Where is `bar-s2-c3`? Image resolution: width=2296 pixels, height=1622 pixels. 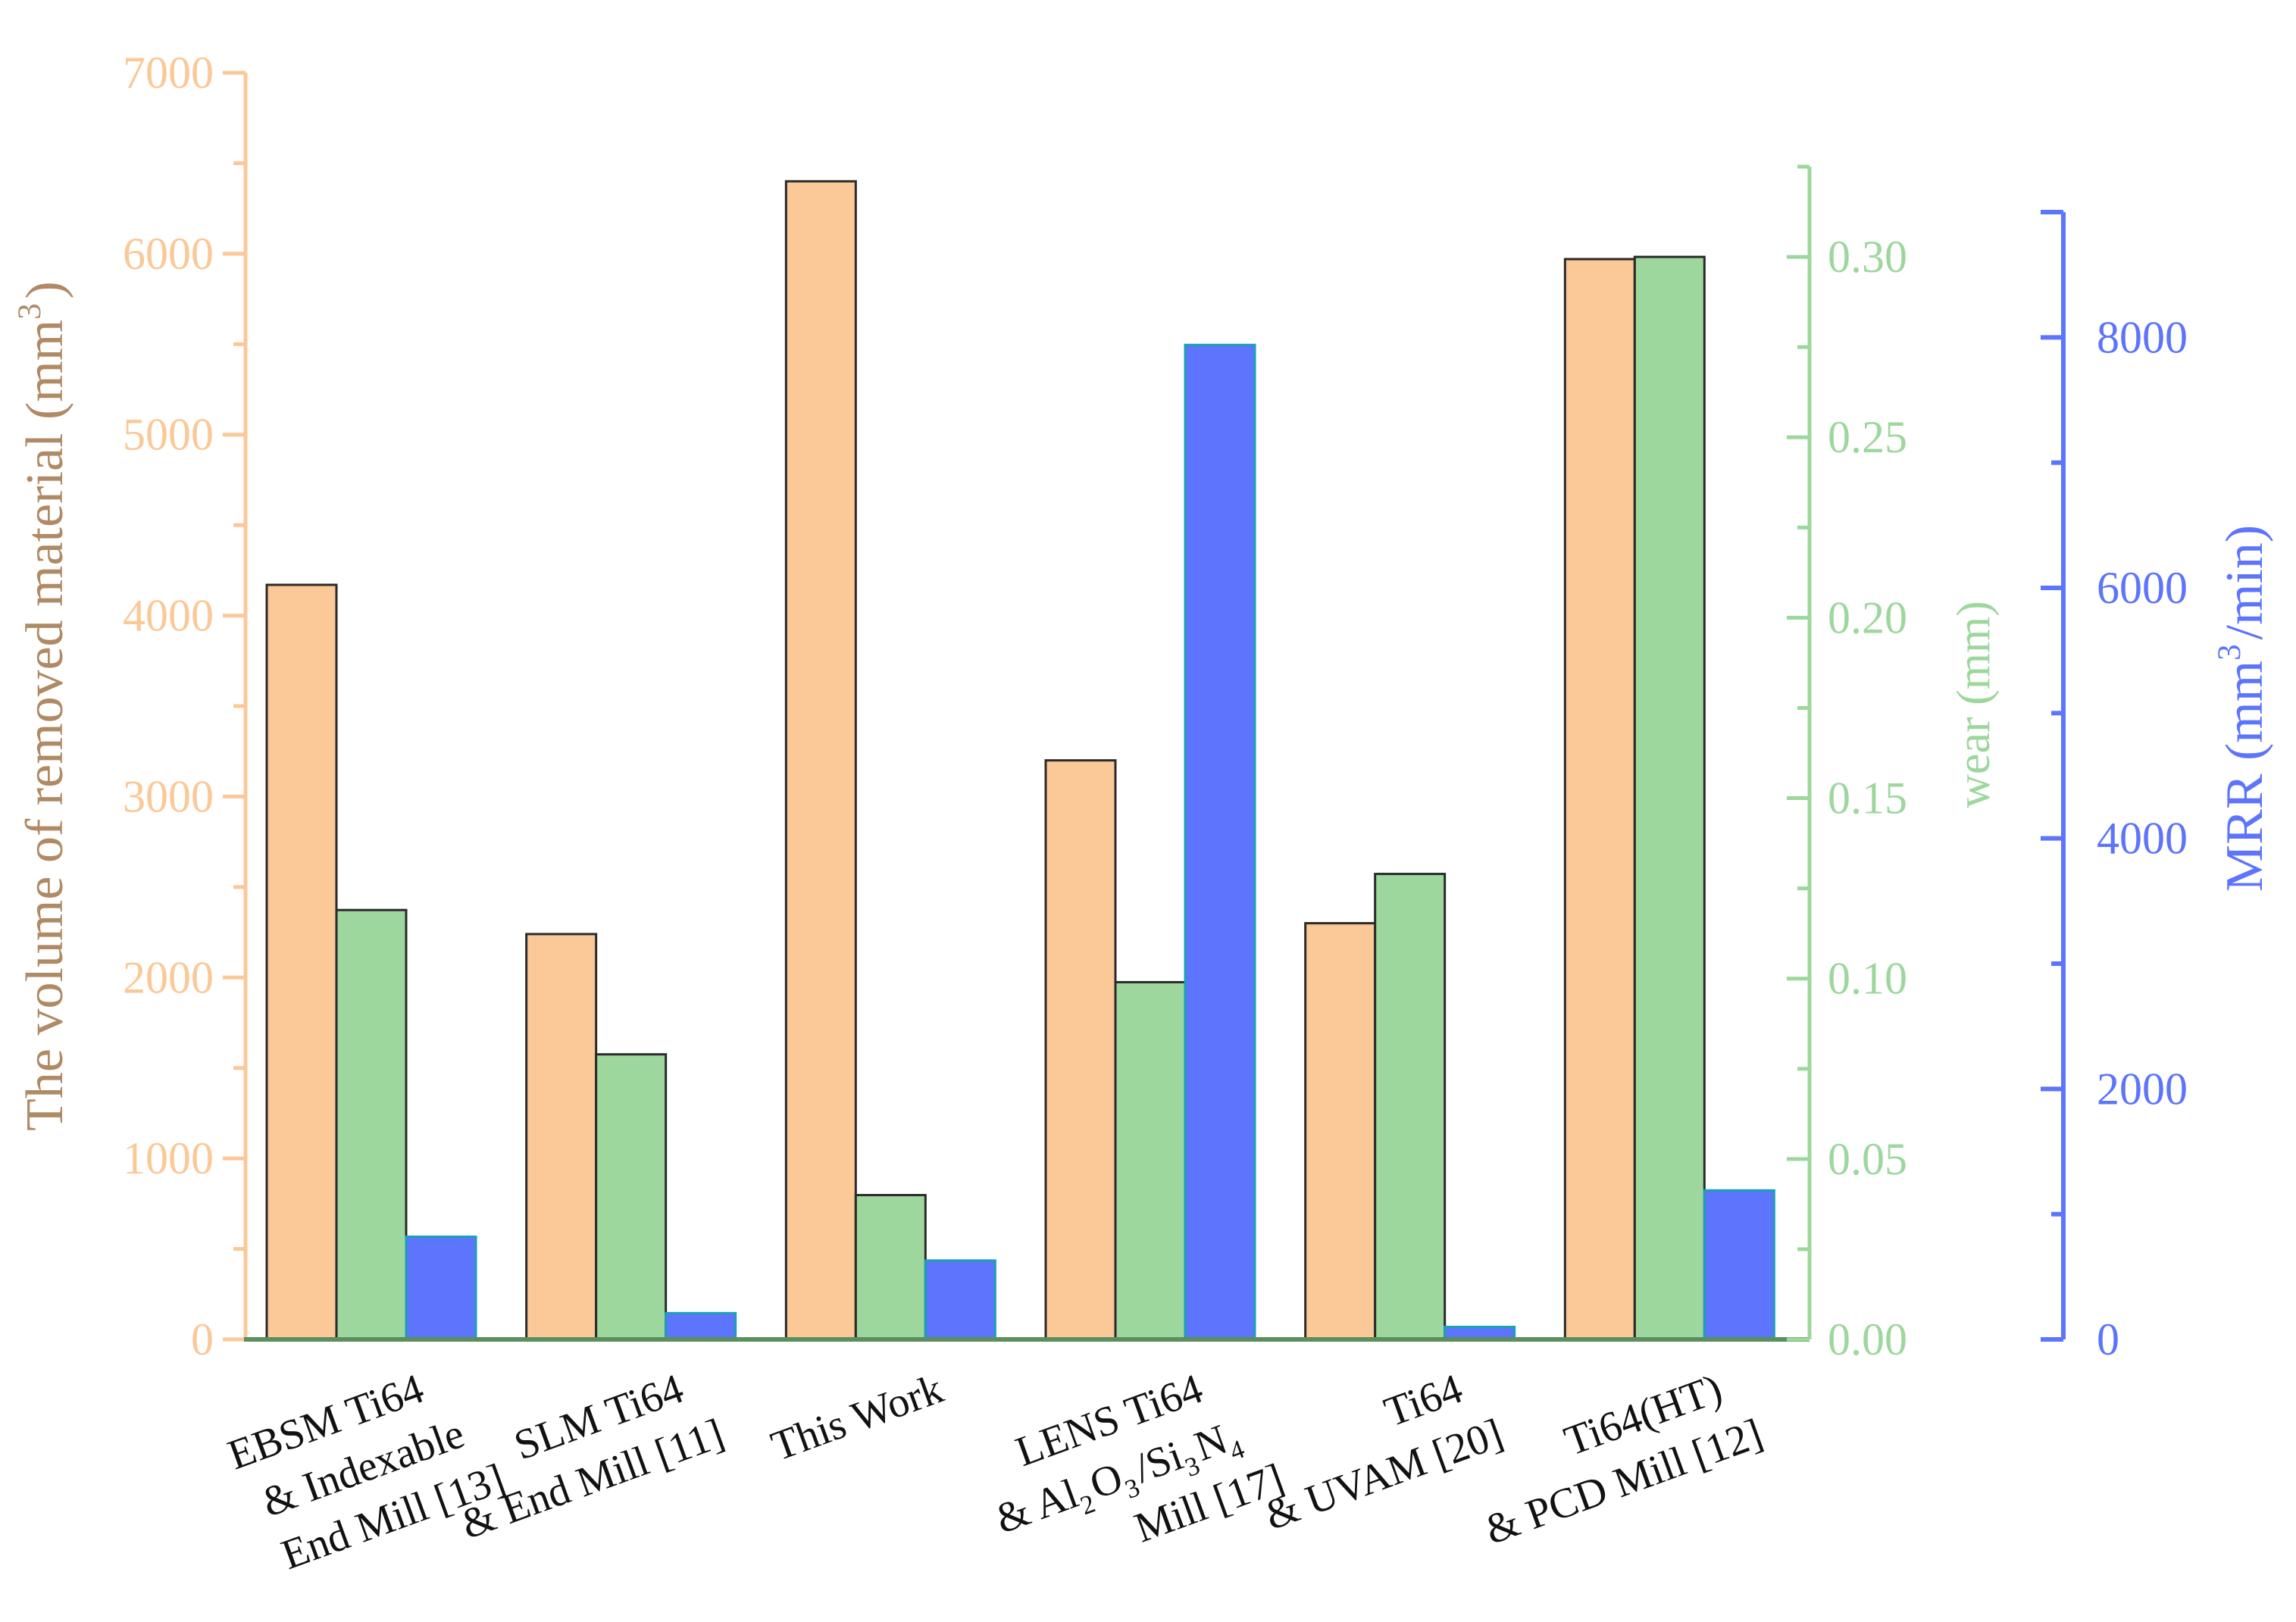
bar-s2-c3 is located at coordinates (890, 1267).